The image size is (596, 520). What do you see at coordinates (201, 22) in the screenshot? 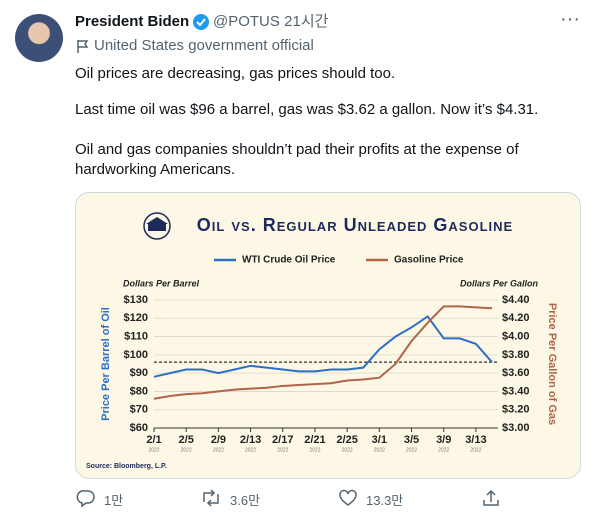
I see `verified-badge` at bounding box center [201, 22].